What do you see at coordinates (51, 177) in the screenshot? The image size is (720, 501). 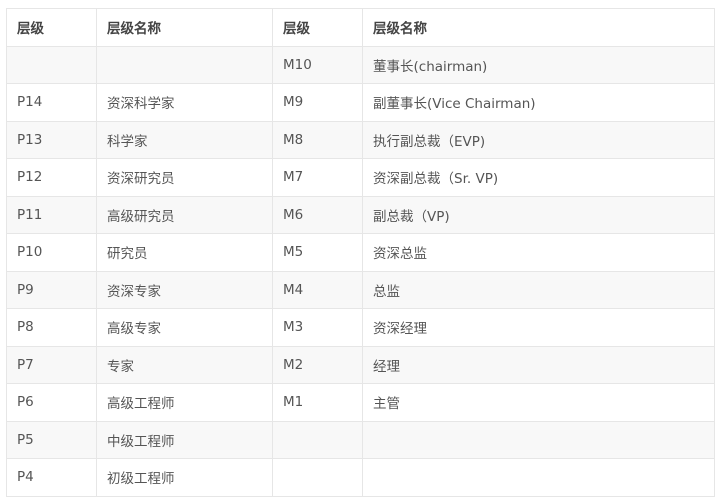 I see `p-level-cell: P12` at bounding box center [51, 177].